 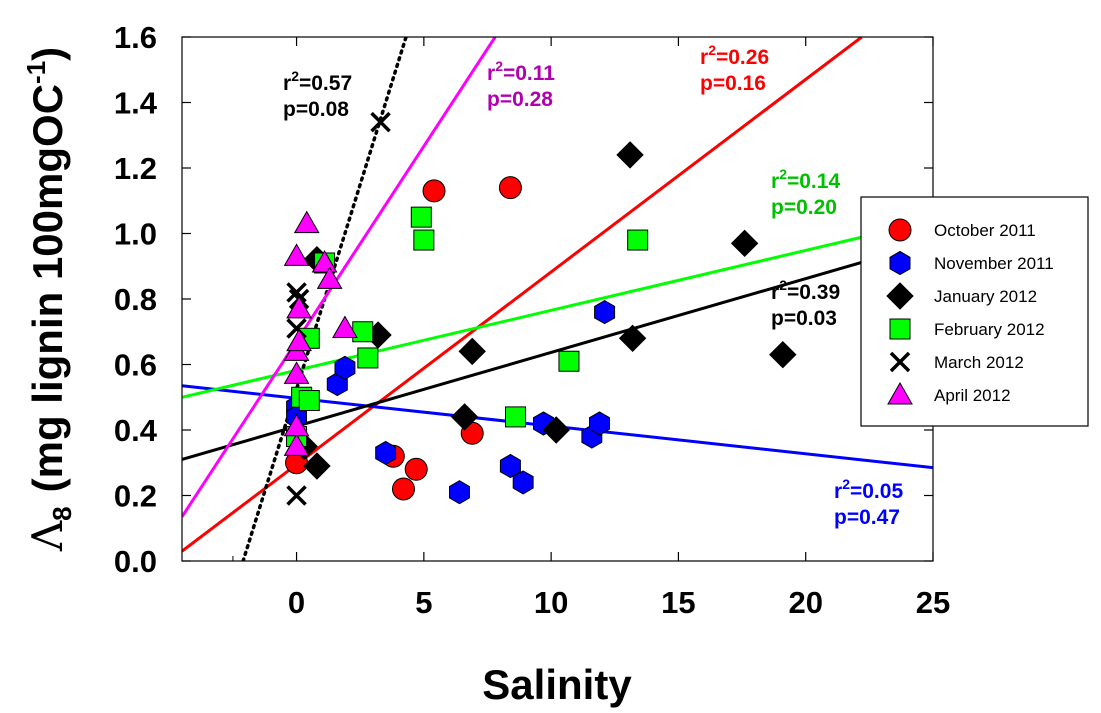 I want to click on legend-marker-october-2011, so click(x=900, y=230).